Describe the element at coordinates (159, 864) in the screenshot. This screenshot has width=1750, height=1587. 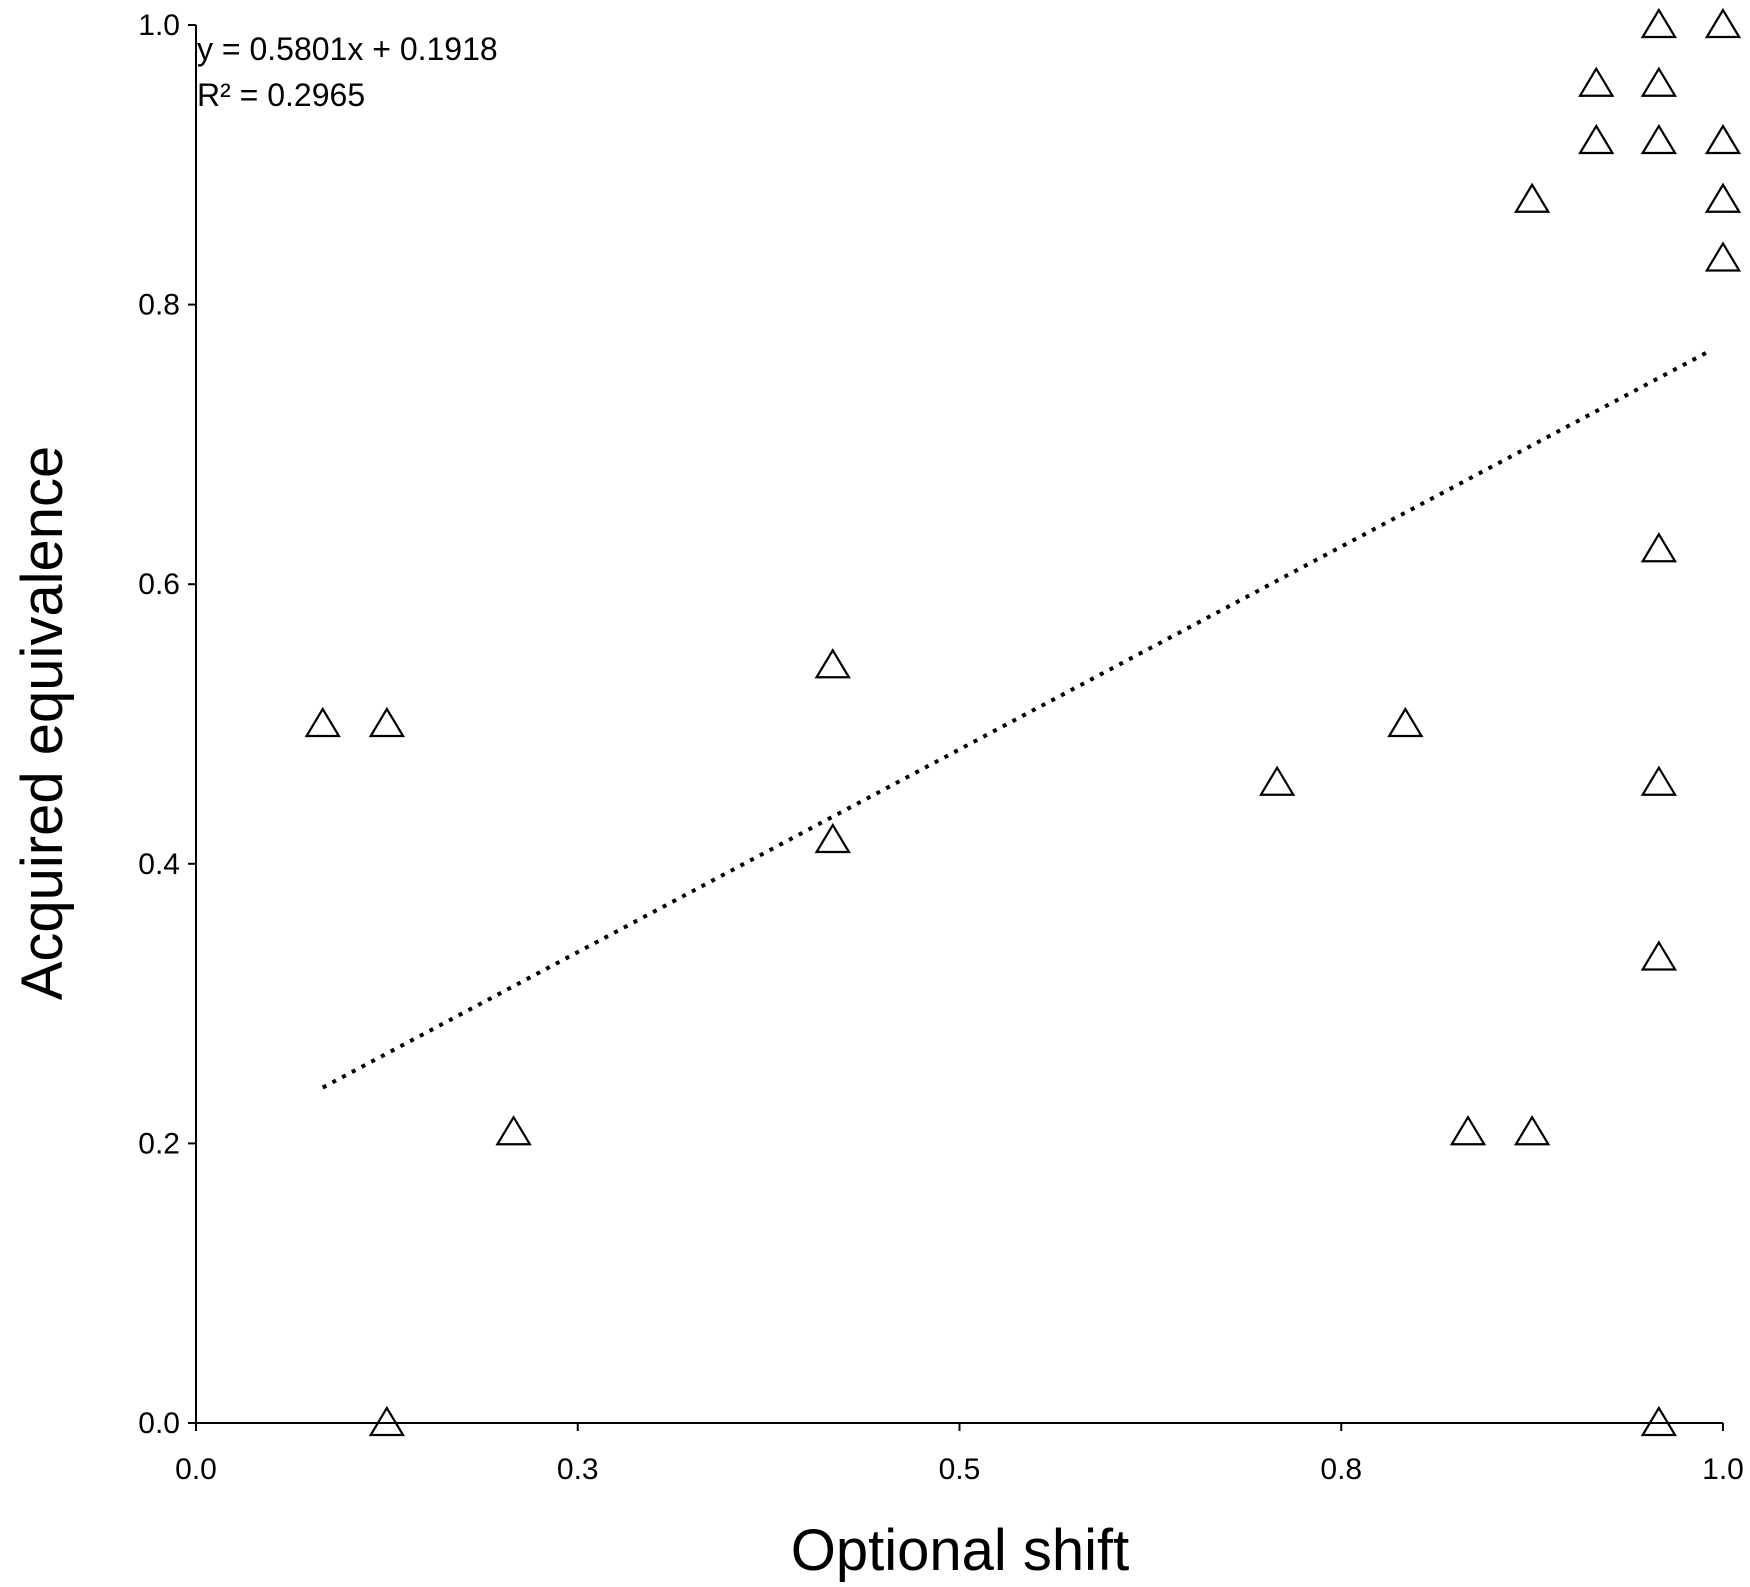
I see `y-tick-label: 0.4` at that location.